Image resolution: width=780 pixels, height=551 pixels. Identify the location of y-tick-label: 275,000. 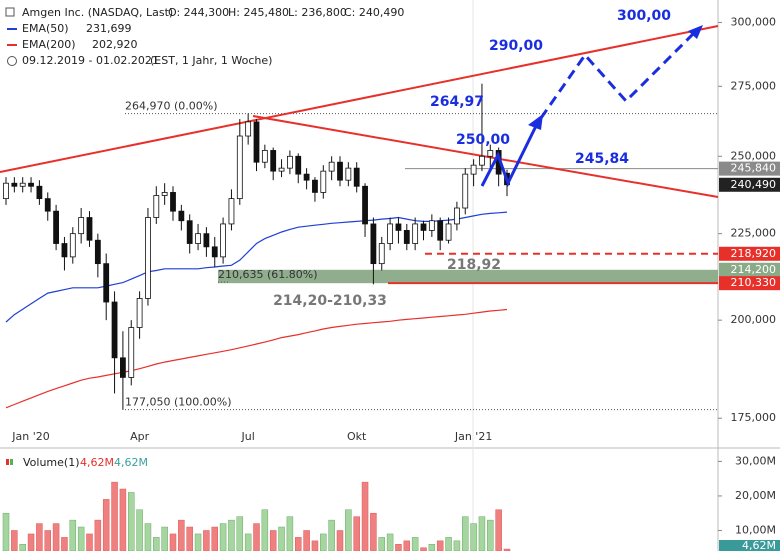
(754, 85).